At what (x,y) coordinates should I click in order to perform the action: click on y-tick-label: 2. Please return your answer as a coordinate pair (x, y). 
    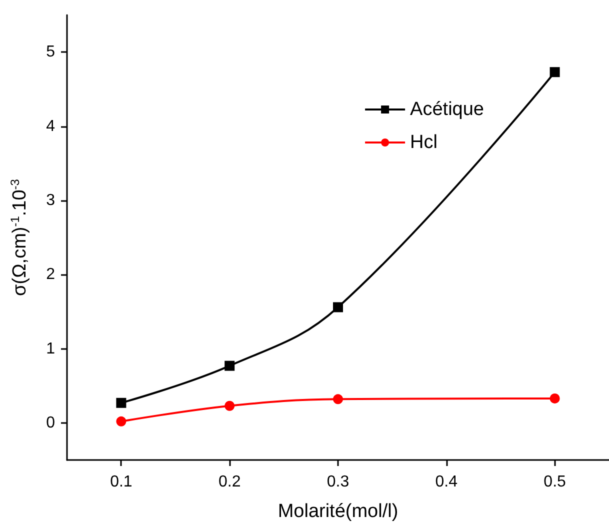
    Looking at the image, I should click on (51, 275).